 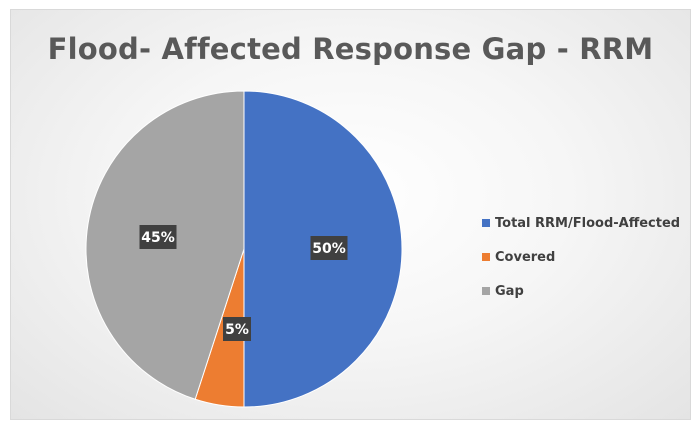 I want to click on data-label-text: 50%, so click(x=329, y=249).